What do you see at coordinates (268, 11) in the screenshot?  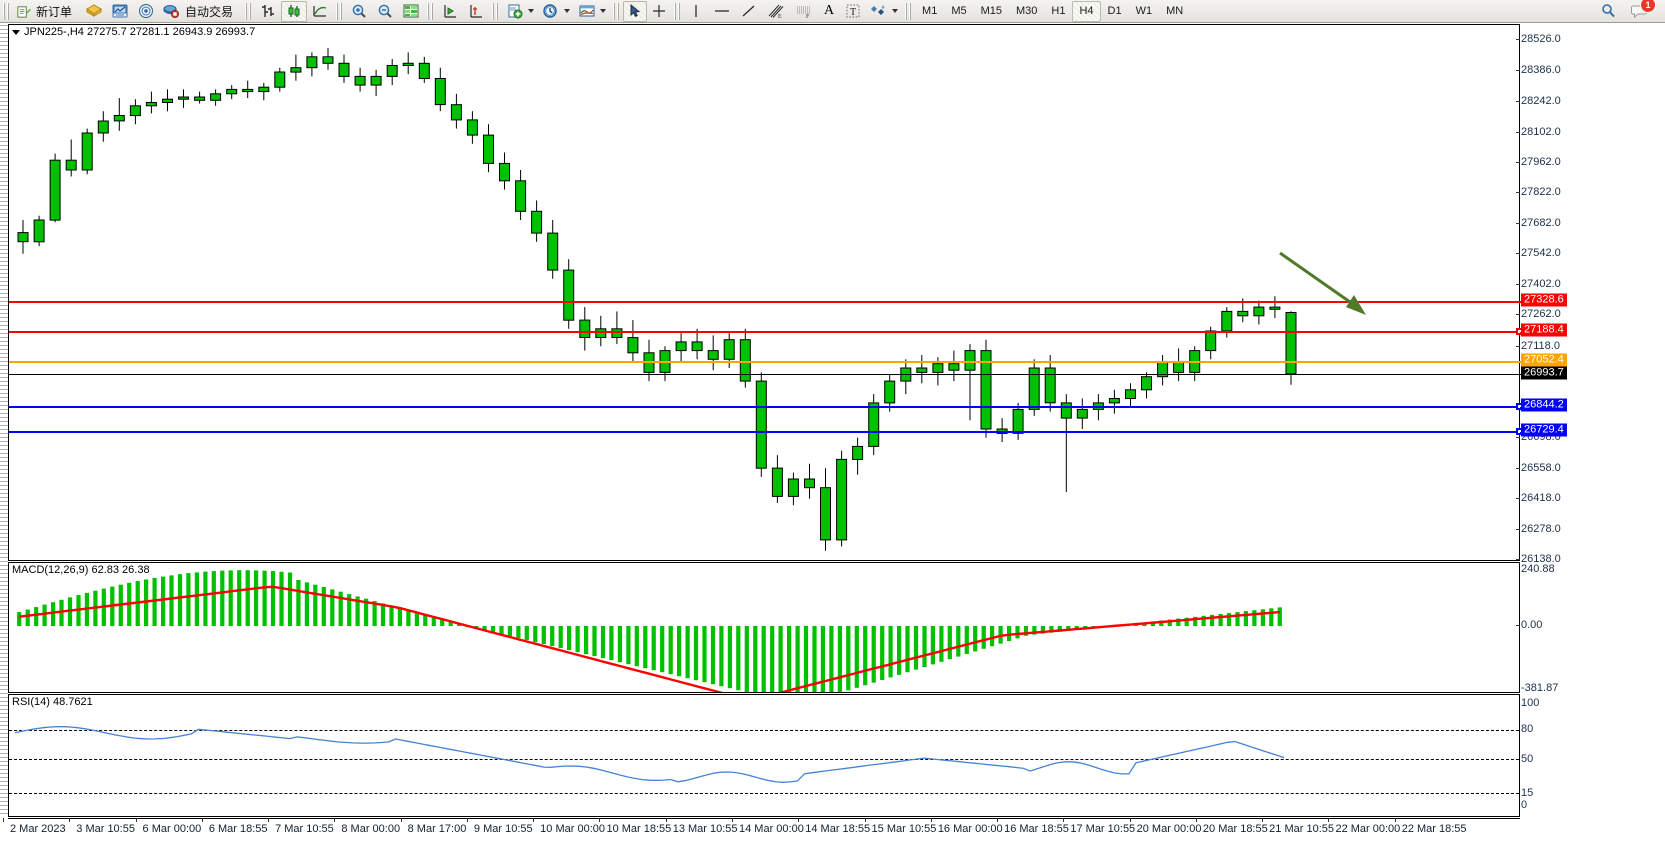 I see `bar-chart-button` at bounding box center [268, 11].